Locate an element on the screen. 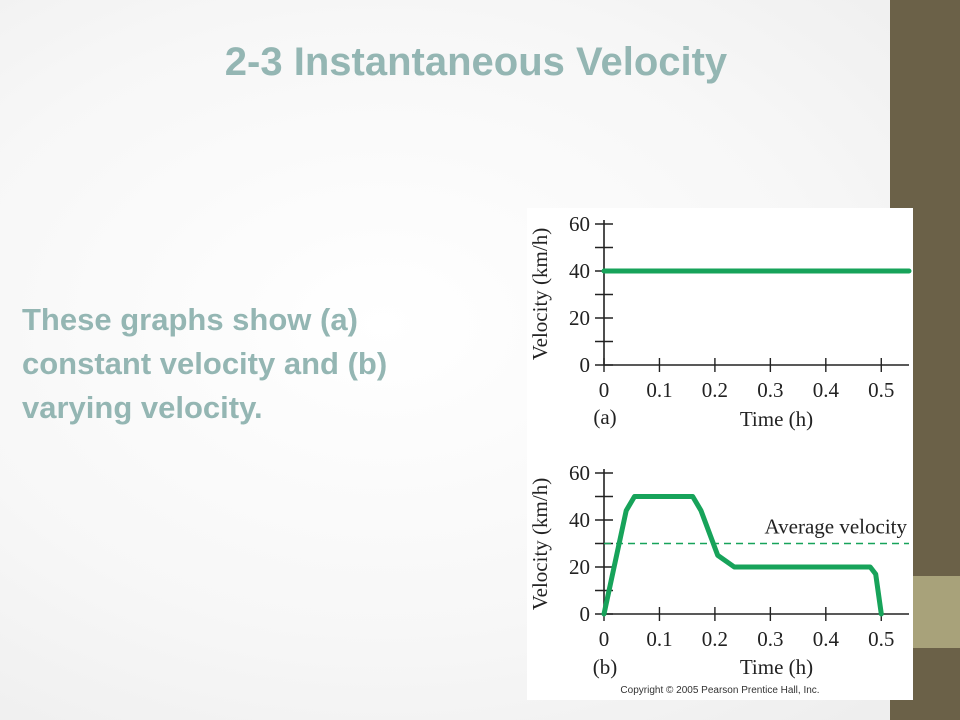 The height and width of the screenshot is (720, 960). slide-title: 2-3 Instantaneous Velocity is located at coordinates (476, 62).